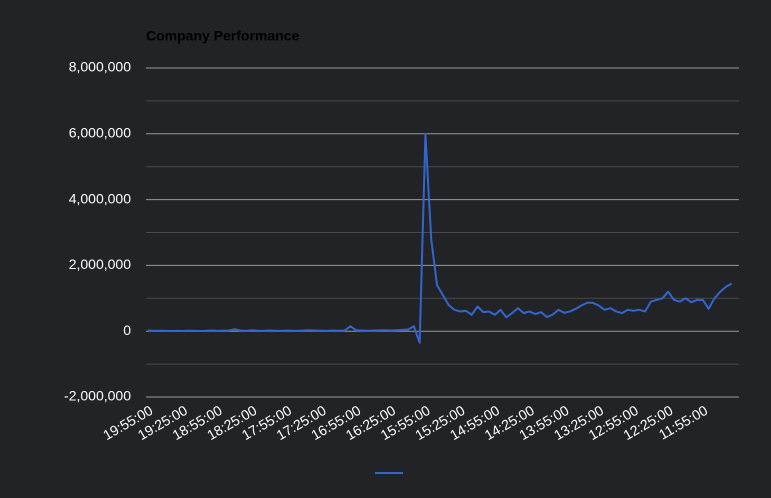 This screenshot has height=498, width=771. What do you see at coordinates (100, 67) in the screenshot?
I see `y-tick-label: 8,000,000` at bounding box center [100, 67].